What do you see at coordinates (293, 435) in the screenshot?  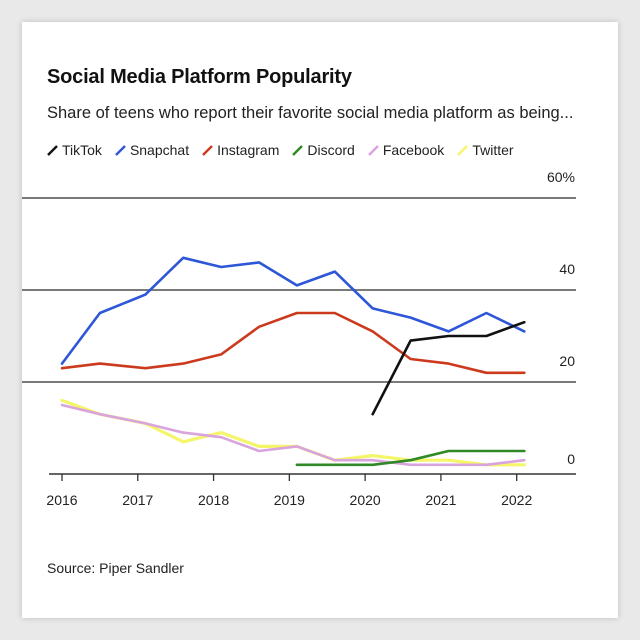 I see `series-line-facebook` at bounding box center [293, 435].